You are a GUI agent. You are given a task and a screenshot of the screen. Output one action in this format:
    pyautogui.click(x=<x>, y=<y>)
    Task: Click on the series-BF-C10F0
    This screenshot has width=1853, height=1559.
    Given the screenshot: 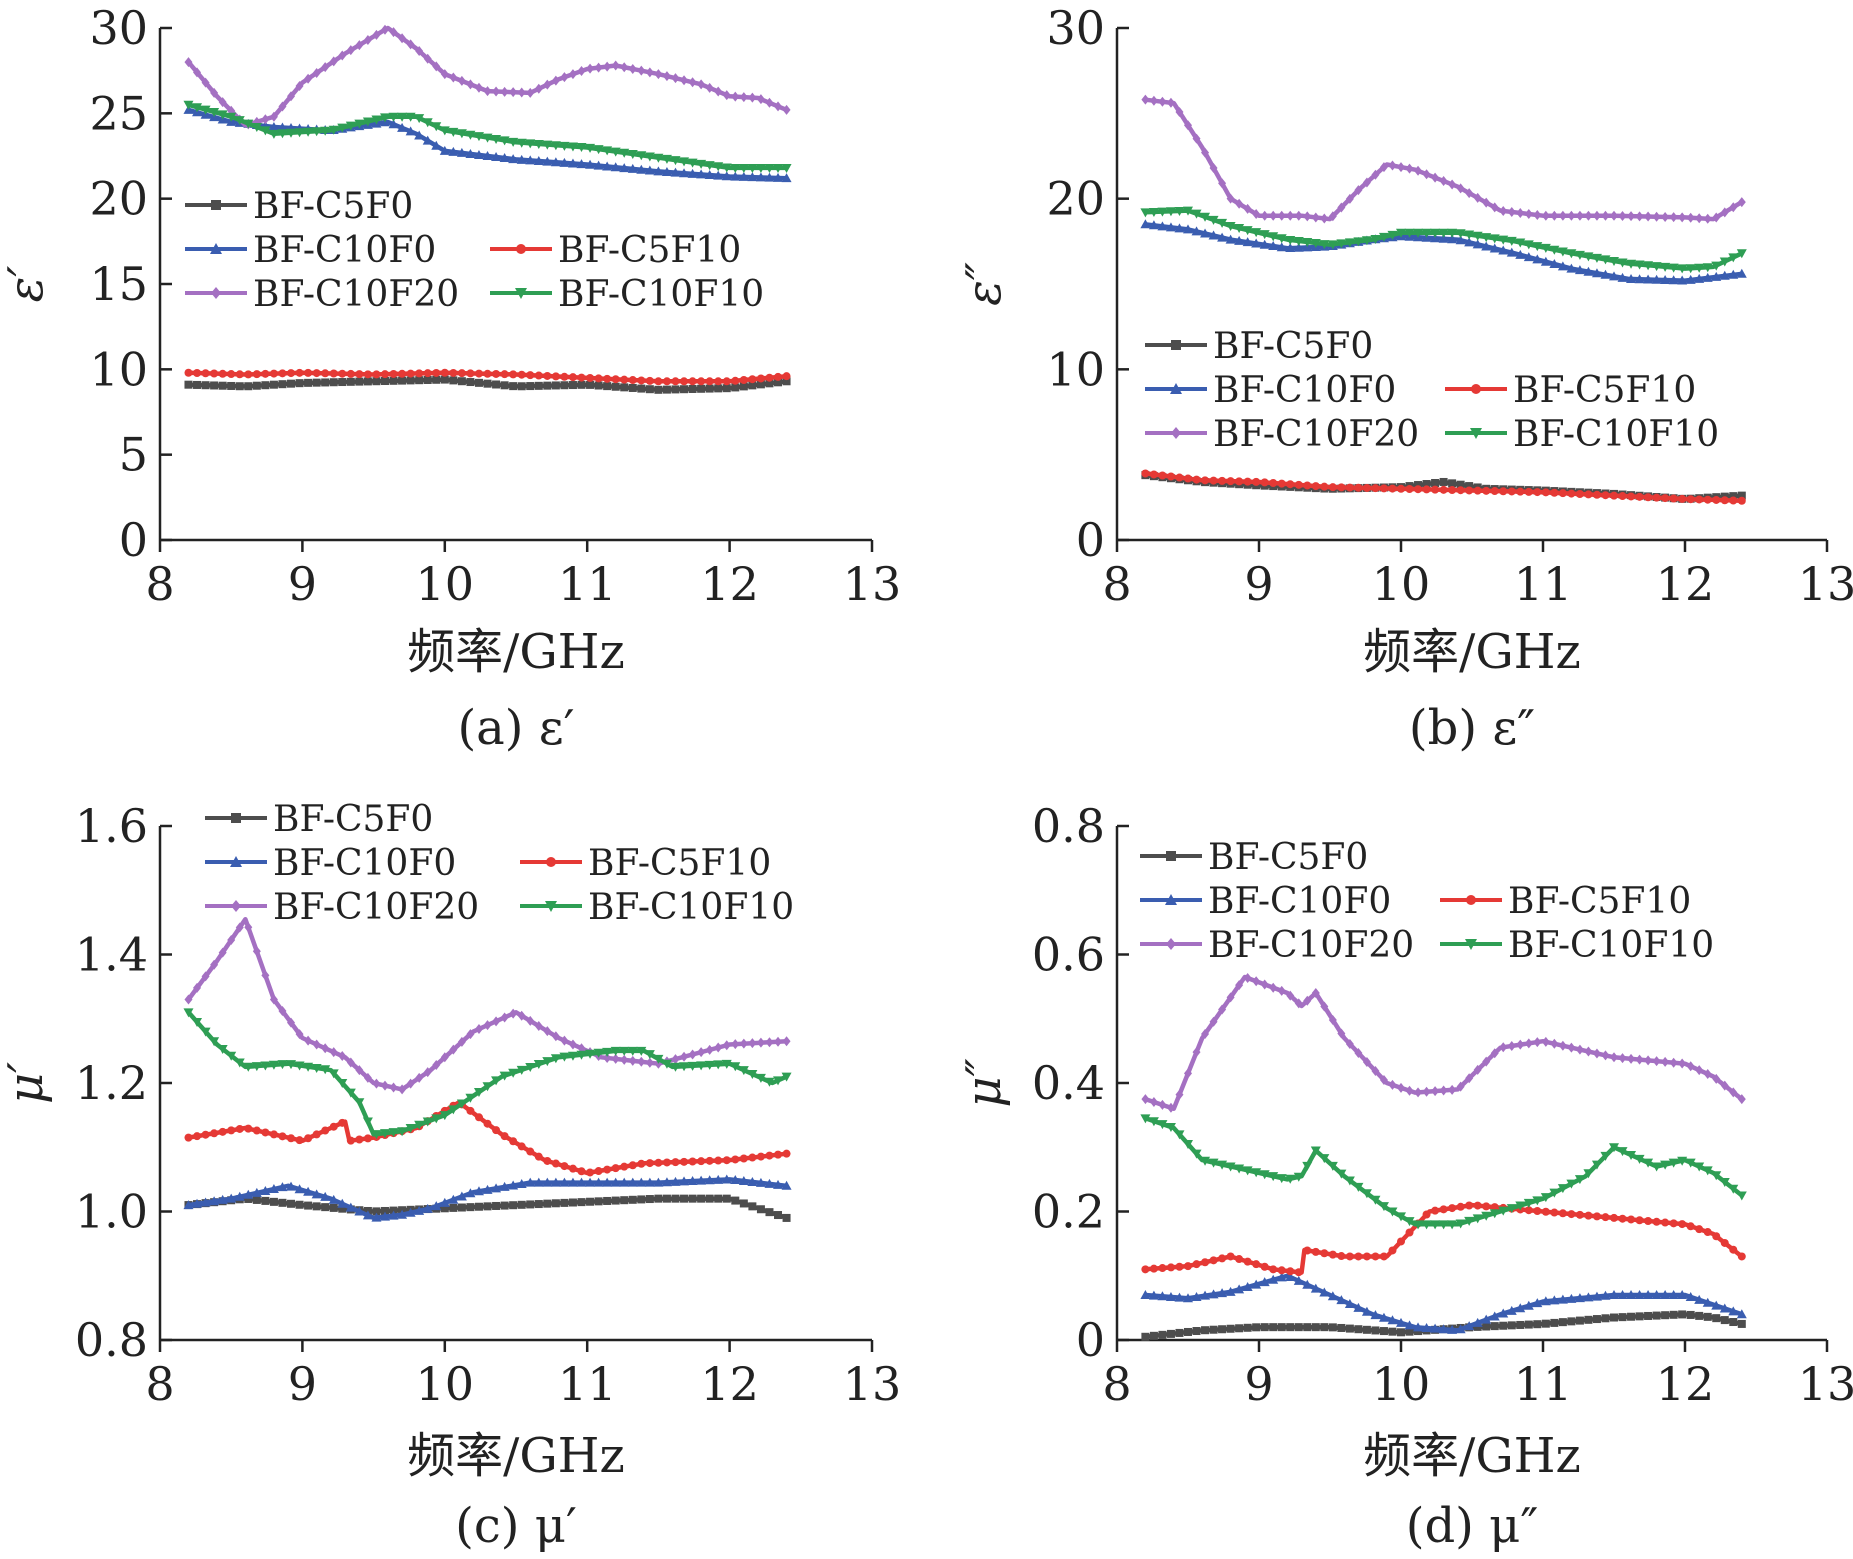 What is the action you would take?
    pyautogui.click(x=487, y=1198)
    